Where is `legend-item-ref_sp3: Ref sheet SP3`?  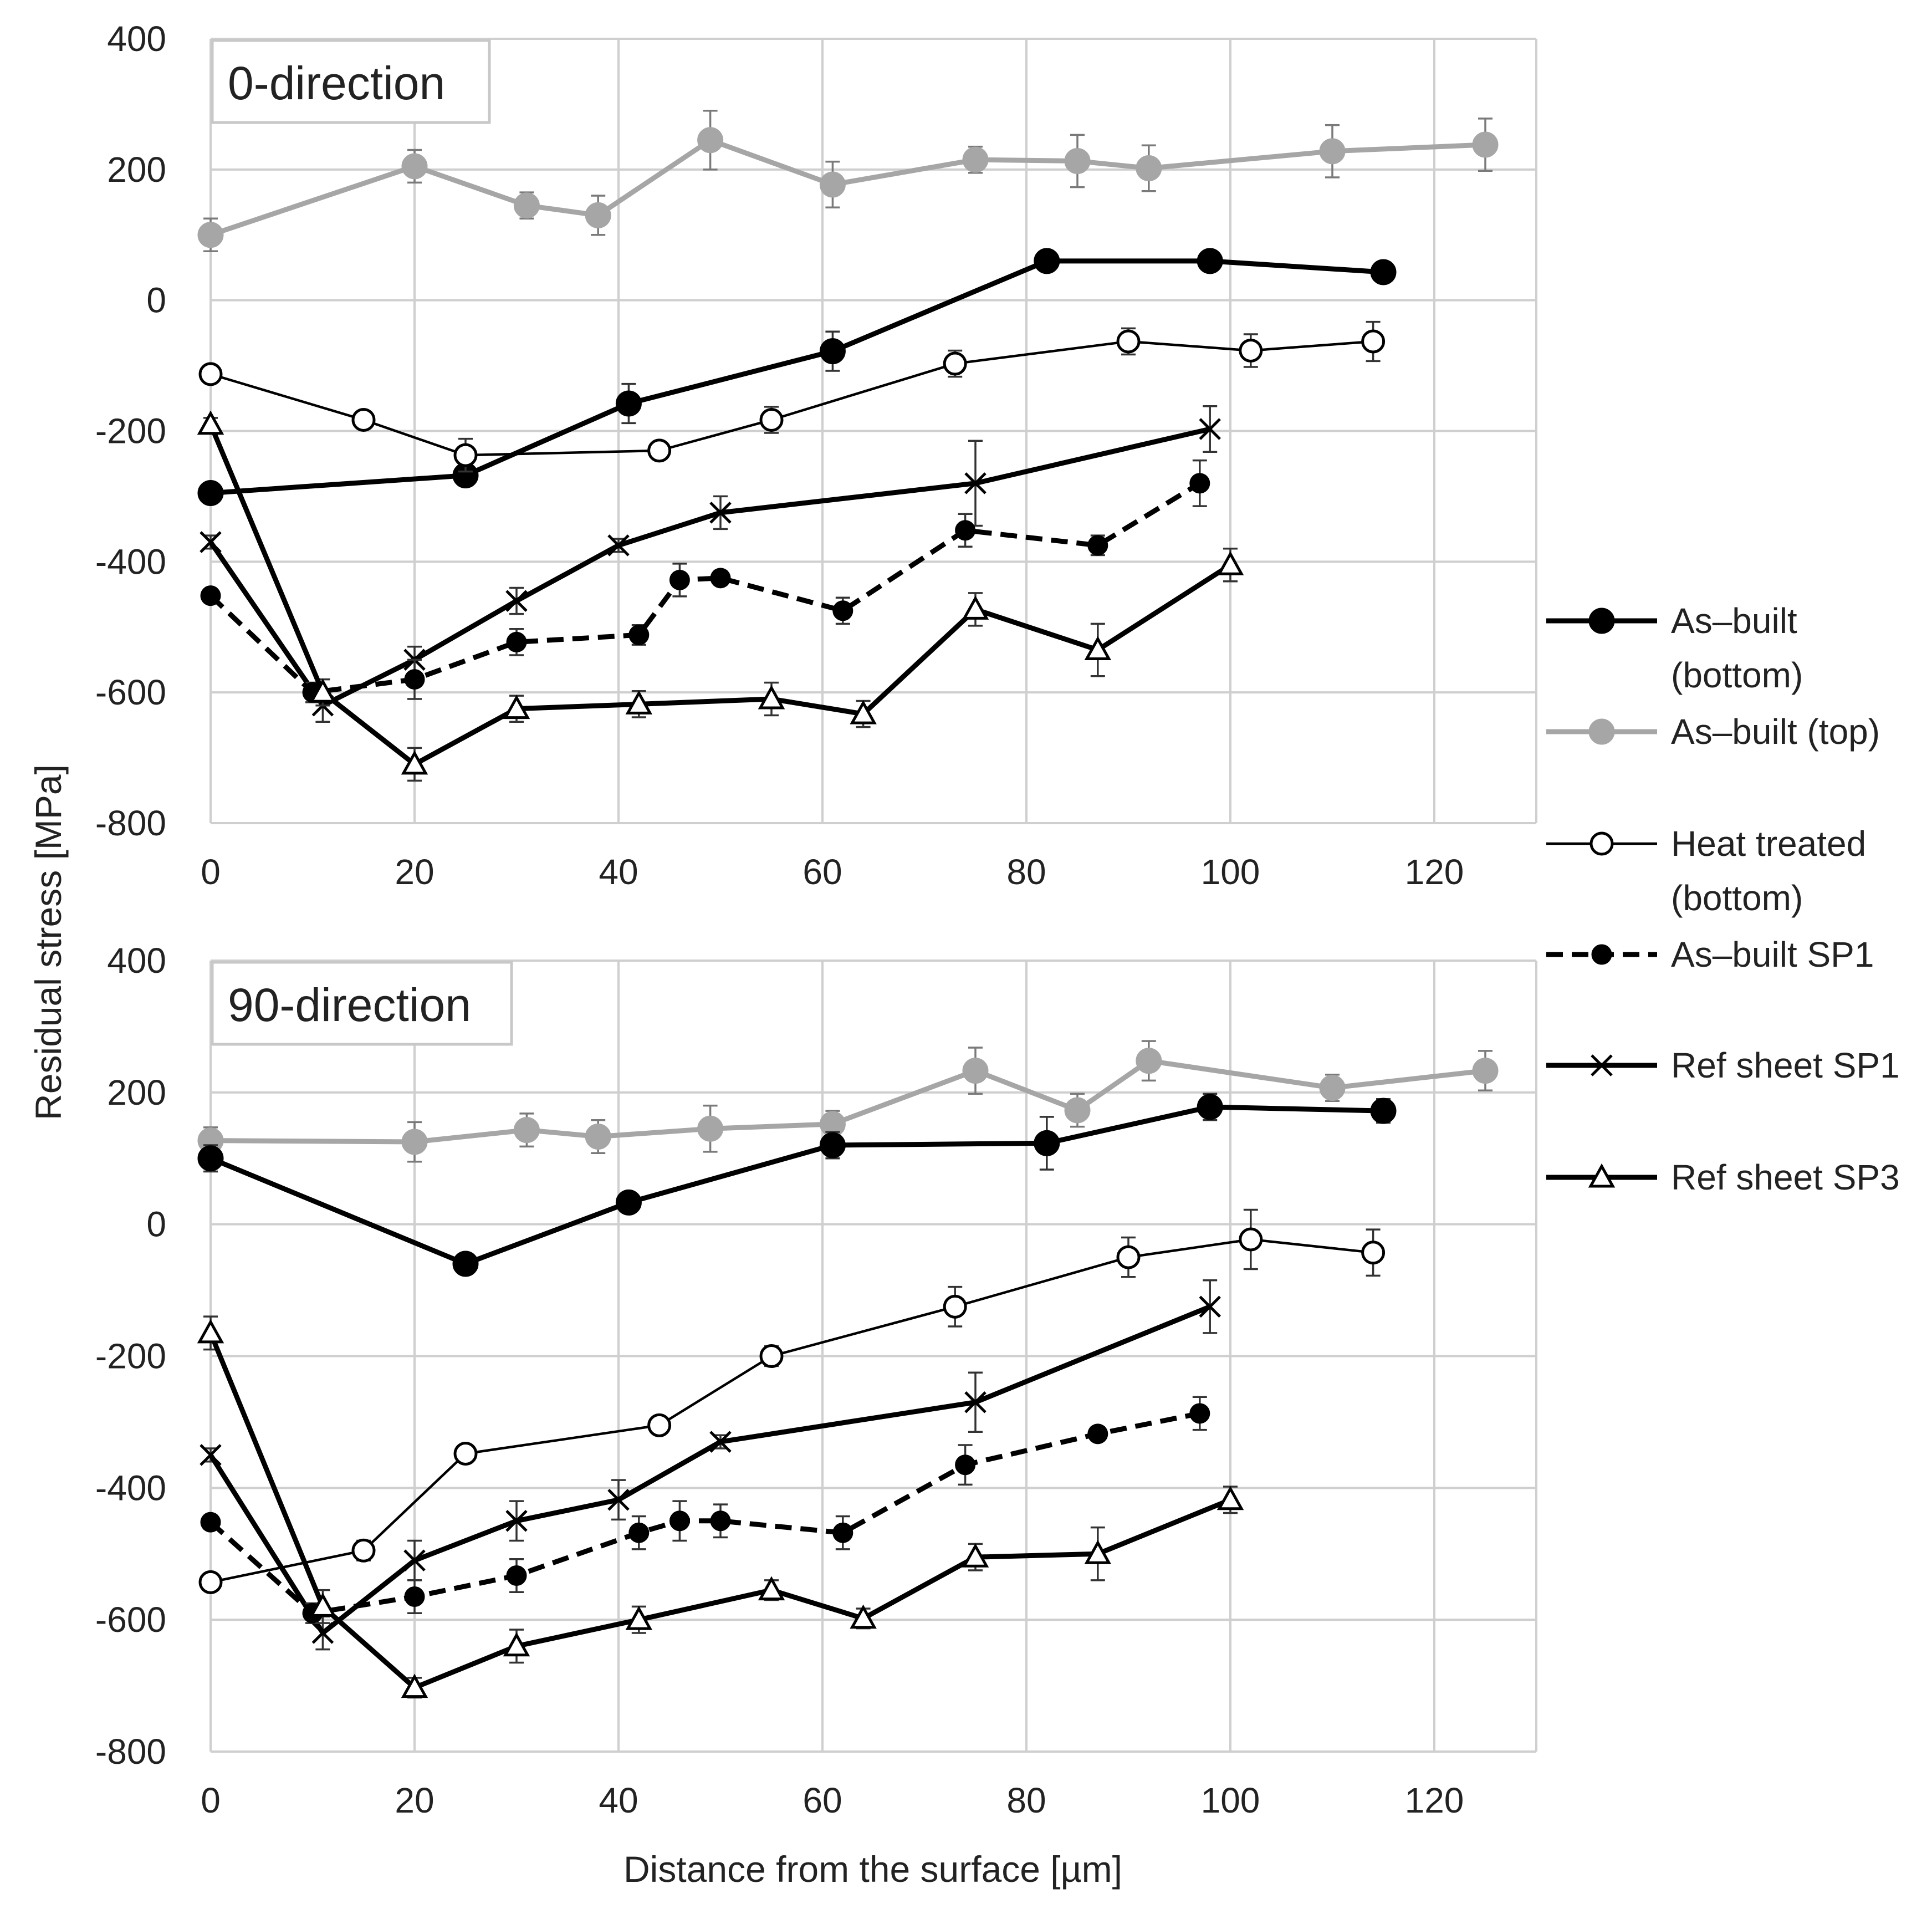
legend-item-ref_sp3: Ref sheet SP3 is located at coordinates (1723, 1177).